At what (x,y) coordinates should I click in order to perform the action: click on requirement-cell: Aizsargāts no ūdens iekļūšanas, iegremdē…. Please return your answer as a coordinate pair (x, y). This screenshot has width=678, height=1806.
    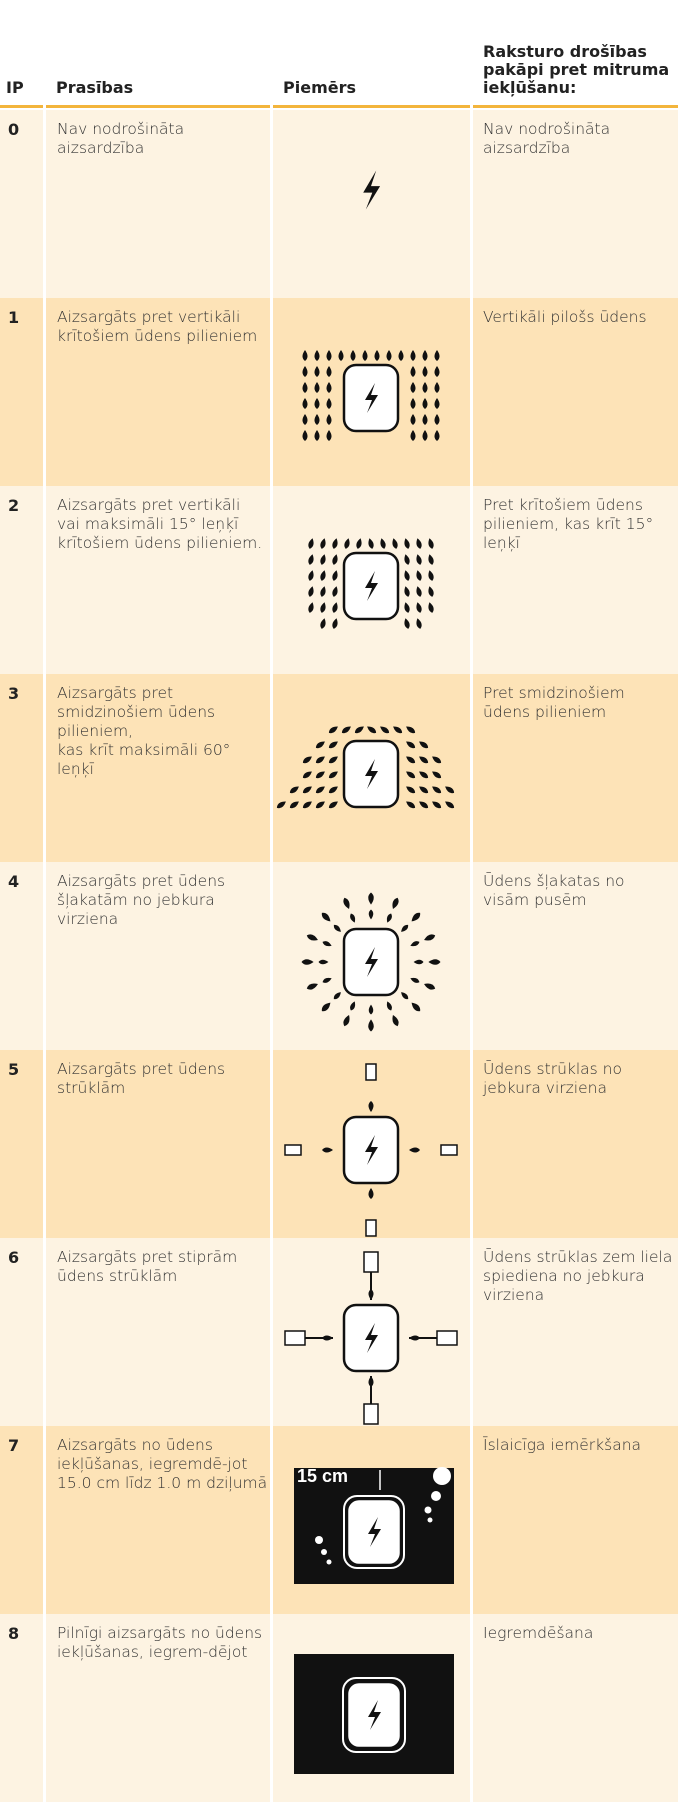
    Looking at the image, I should click on (158, 1520).